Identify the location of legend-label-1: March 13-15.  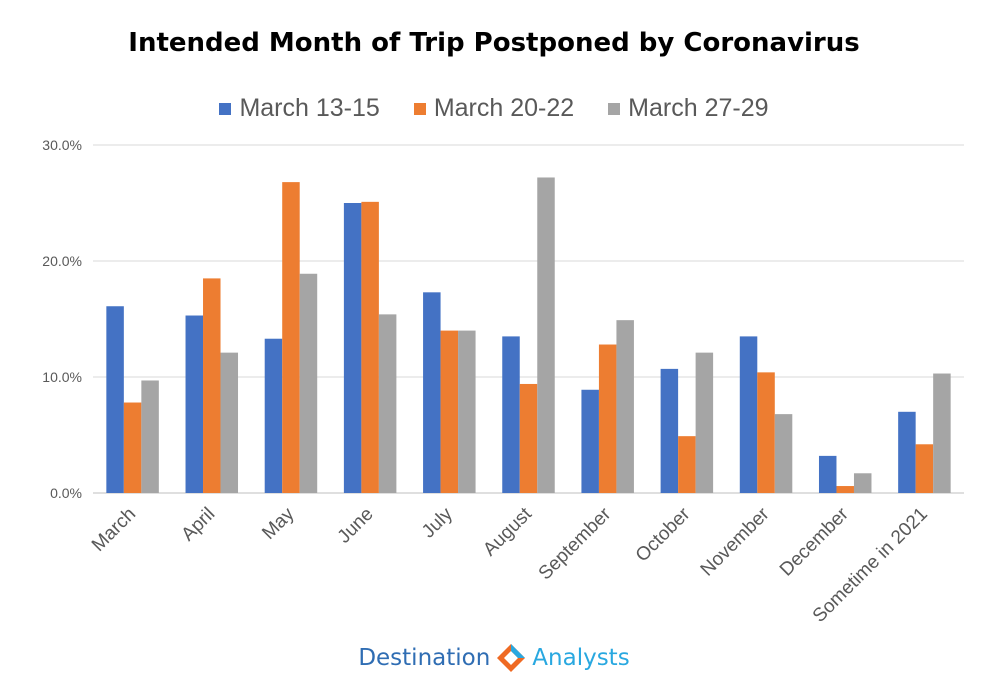
(309, 108).